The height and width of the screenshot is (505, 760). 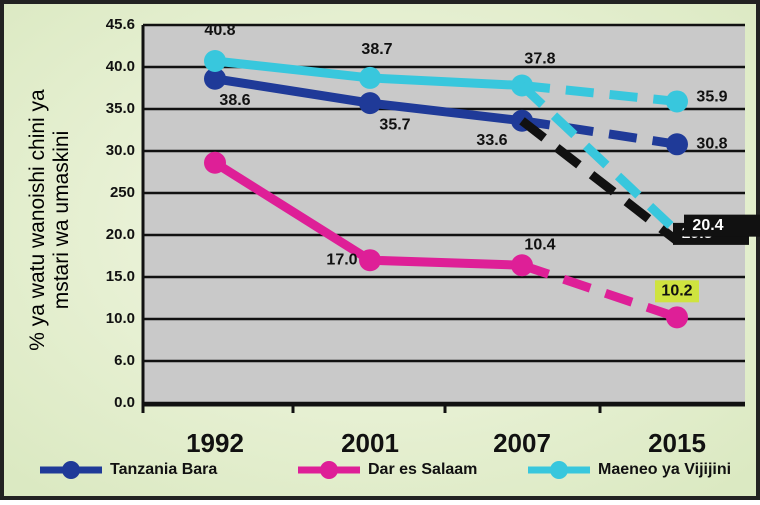 I want to click on data-label: 17.0, so click(x=341, y=259).